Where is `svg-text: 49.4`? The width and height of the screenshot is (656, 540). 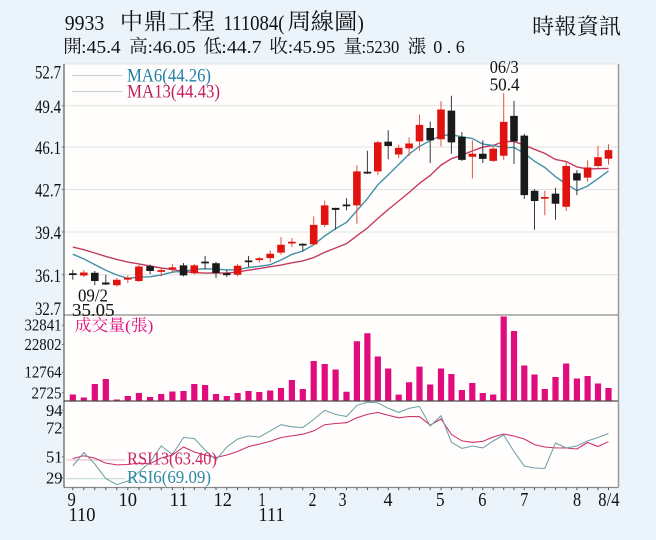 svg-text: 49.4 is located at coordinates (48, 107).